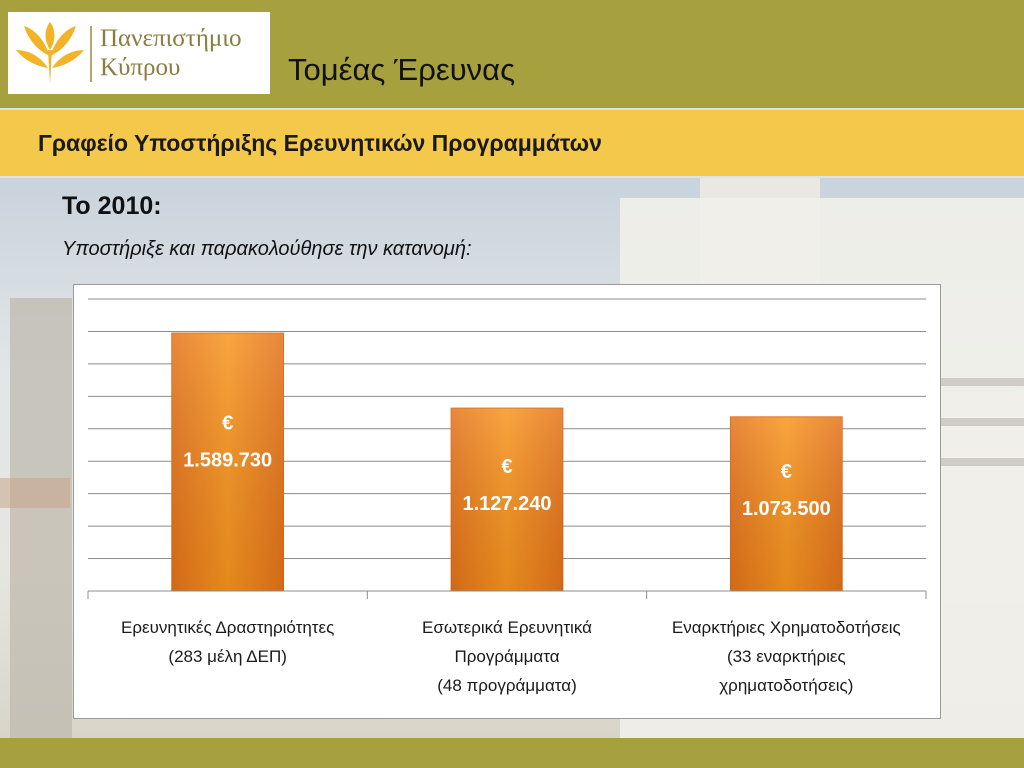 The height and width of the screenshot is (768, 1024). Describe the element at coordinates (786, 627) in the screenshot. I see `x-tick-label: Εναρκτήριες Χρηματοδοτήσεις` at that location.